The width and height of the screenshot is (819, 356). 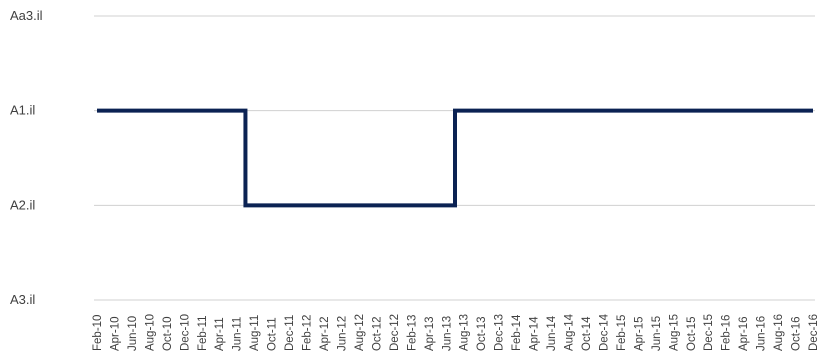 I want to click on x-tick-label: Jun-16, so click(x=762, y=333).